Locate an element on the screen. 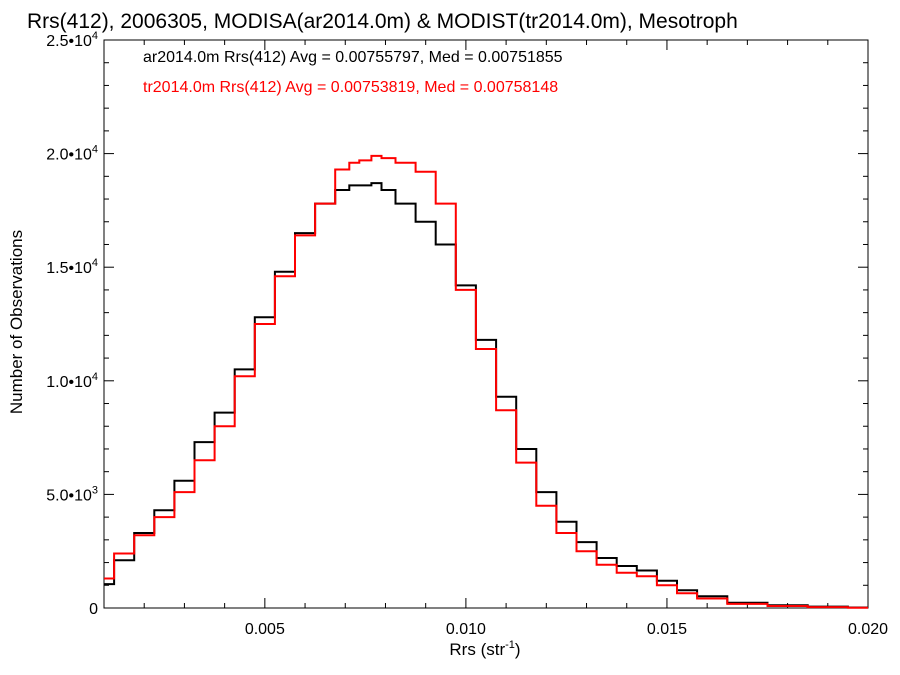 This screenshot has height=675, width=900. x-tick-label: 0.005 is located at coordinates (265, 629).